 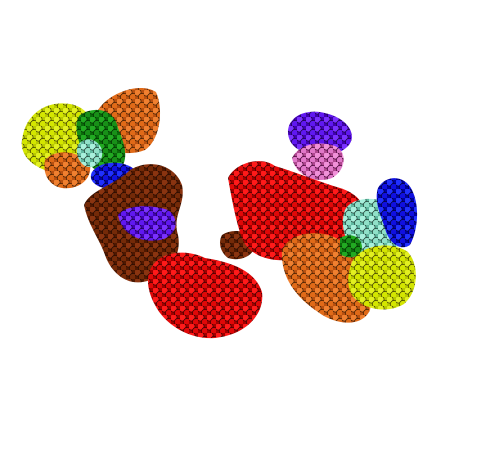 I want to click on right-domain, so click(x=323, y=242).